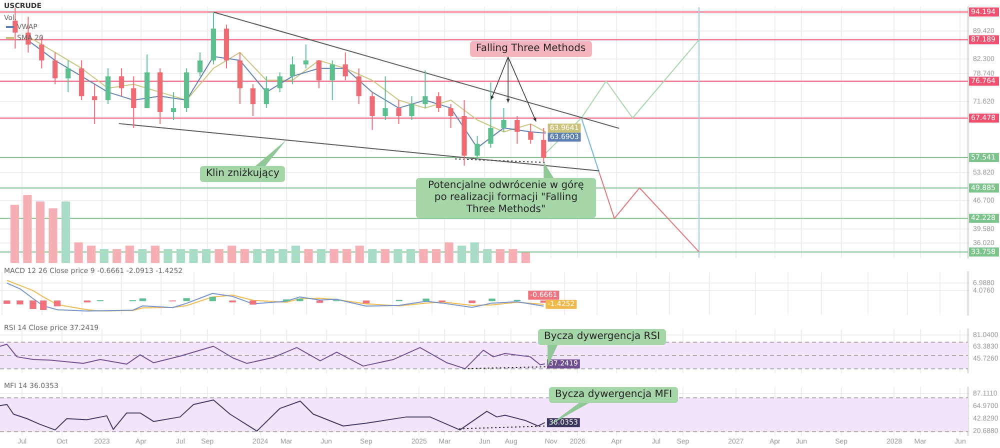 This screenshot has height=448, width=1000. What do you see at coordinates (531, 49) in the screenshot?
I see `annotation: Falling Three Methods` at bounding box center [531, 49].